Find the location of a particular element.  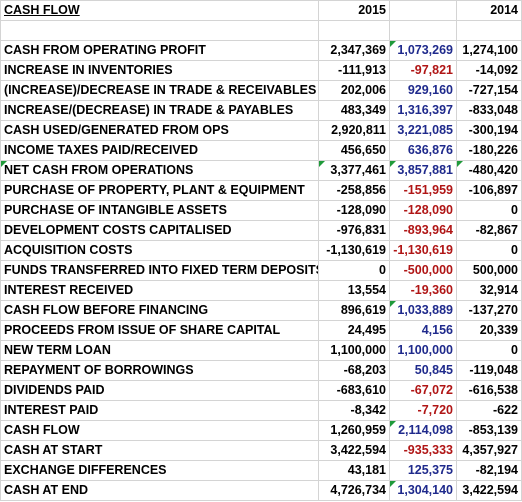

row-label-cell: NEW TERM LOAN is located at coordinates (159, 350).